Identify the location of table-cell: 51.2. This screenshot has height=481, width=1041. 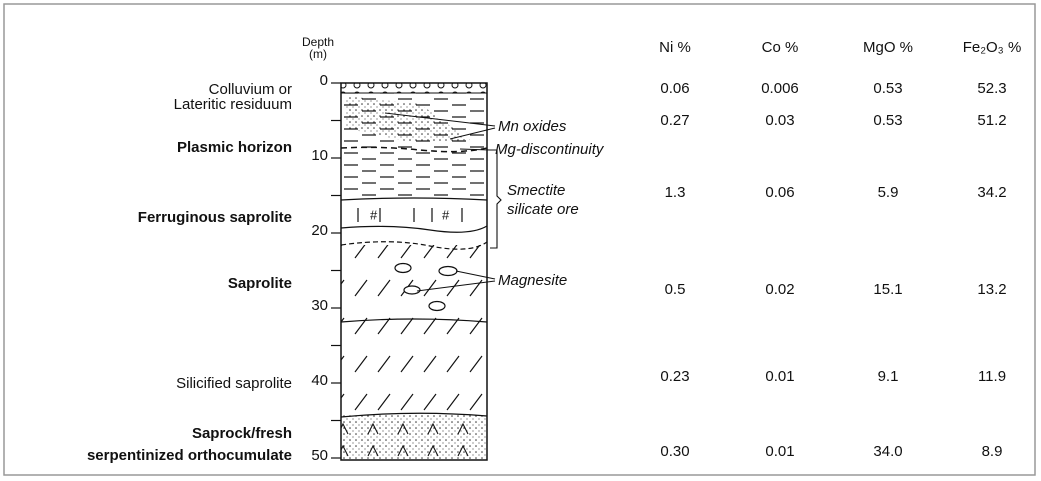
(991, 120).